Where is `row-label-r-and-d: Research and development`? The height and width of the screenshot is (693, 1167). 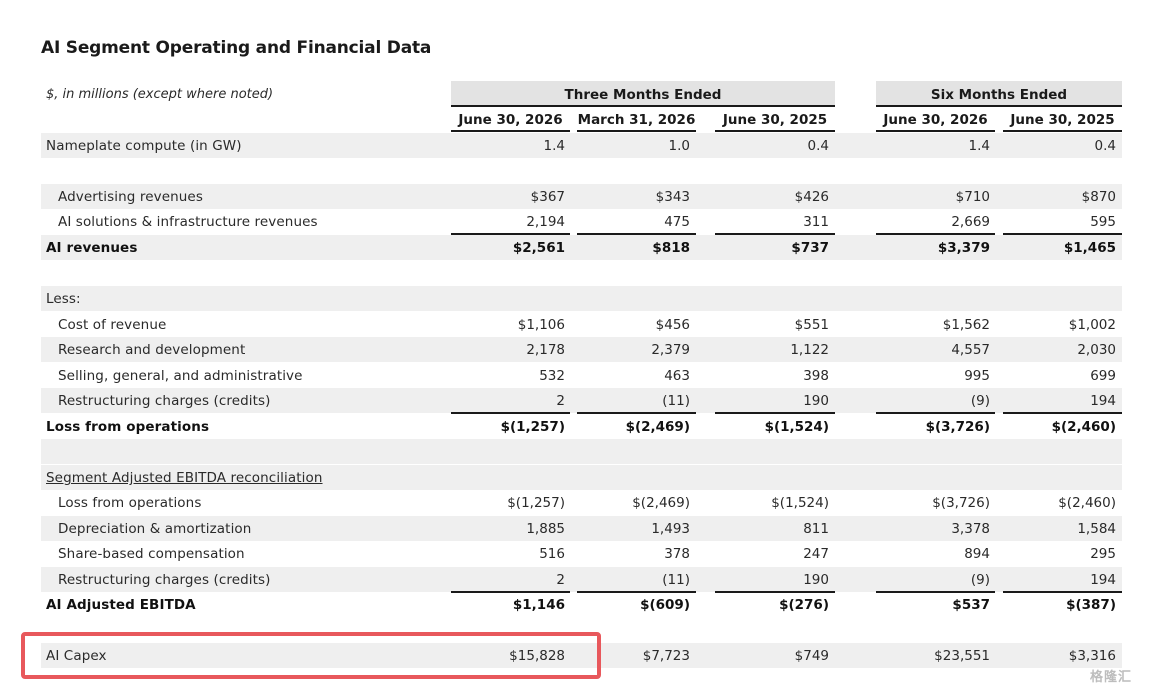 row-label-r-and-d: Research and development is located at coordinates (152, 350).